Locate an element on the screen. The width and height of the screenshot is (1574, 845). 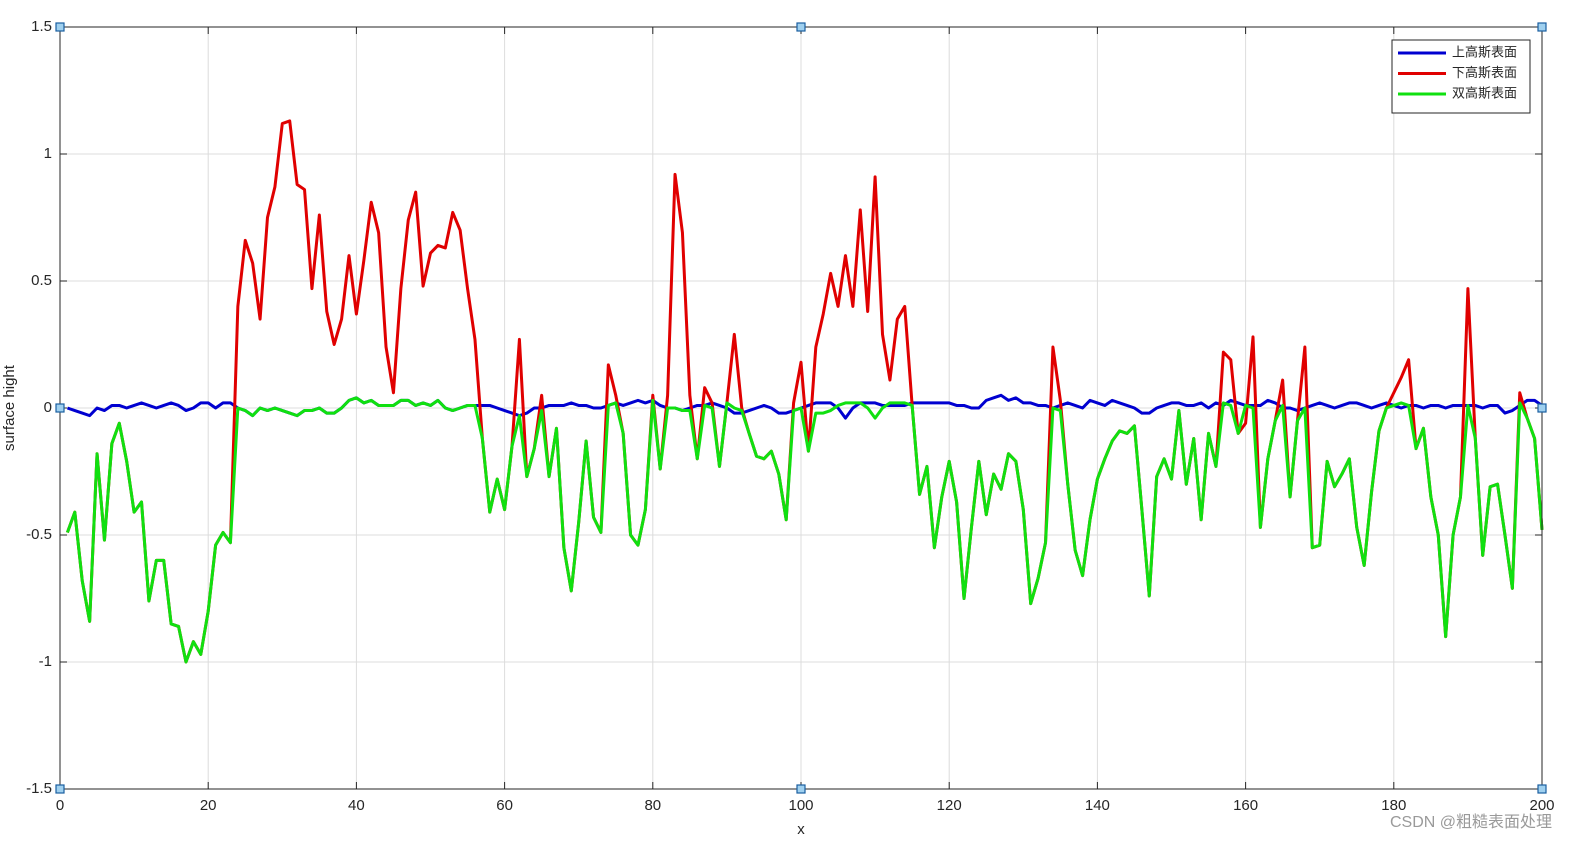
x-tick-label: 20 is located at coordinates (208, 805).